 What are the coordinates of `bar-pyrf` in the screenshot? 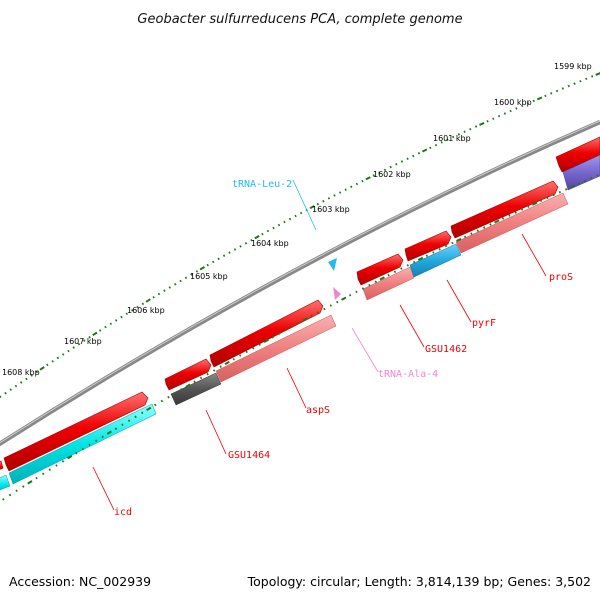 It's located at (435, 260).